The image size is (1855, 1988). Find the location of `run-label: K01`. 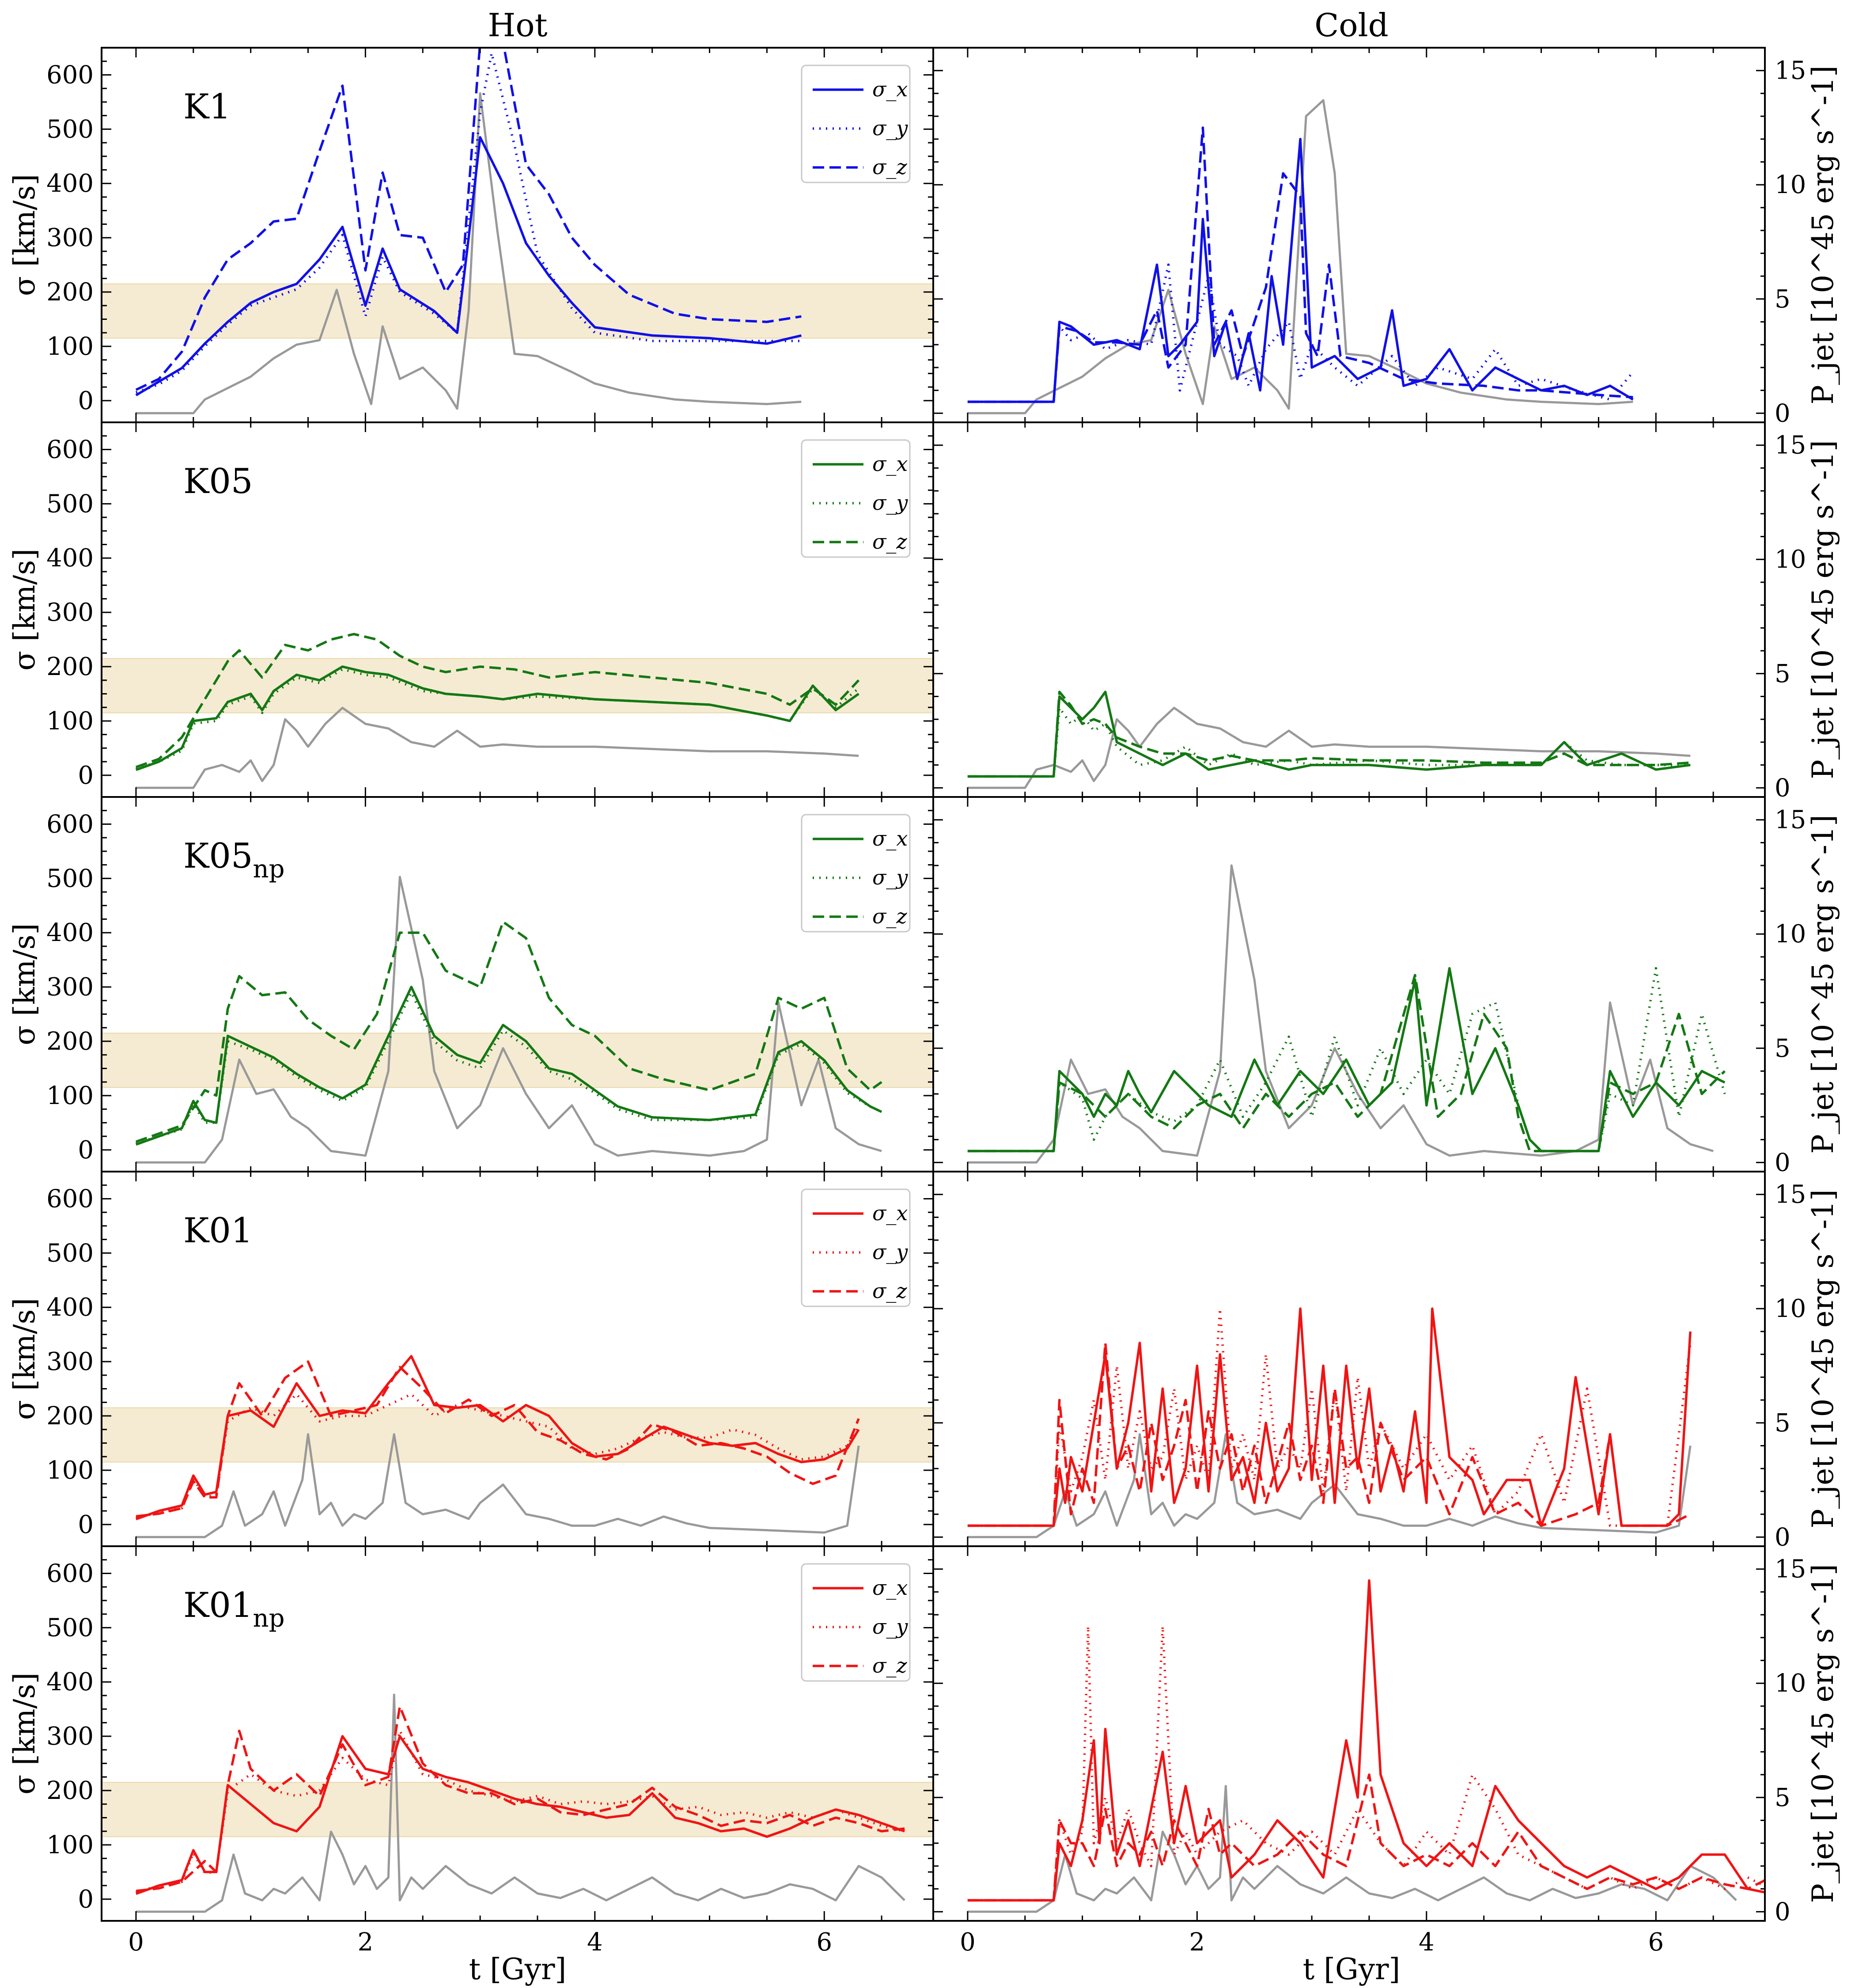

run-label: K01 is located at coordinates (218, 1231).